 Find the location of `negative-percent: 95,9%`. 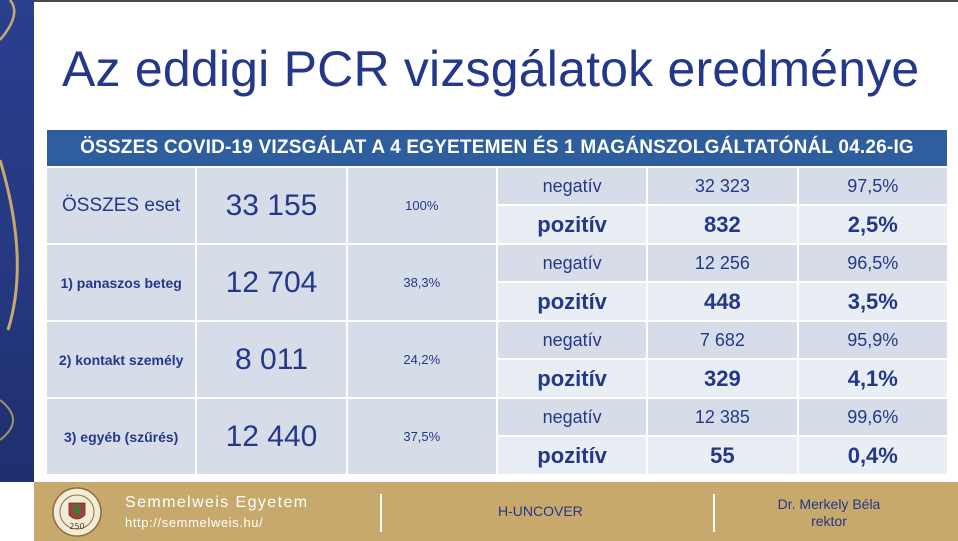

negative-percent: 95,9% is located at coordinates (872, 340).